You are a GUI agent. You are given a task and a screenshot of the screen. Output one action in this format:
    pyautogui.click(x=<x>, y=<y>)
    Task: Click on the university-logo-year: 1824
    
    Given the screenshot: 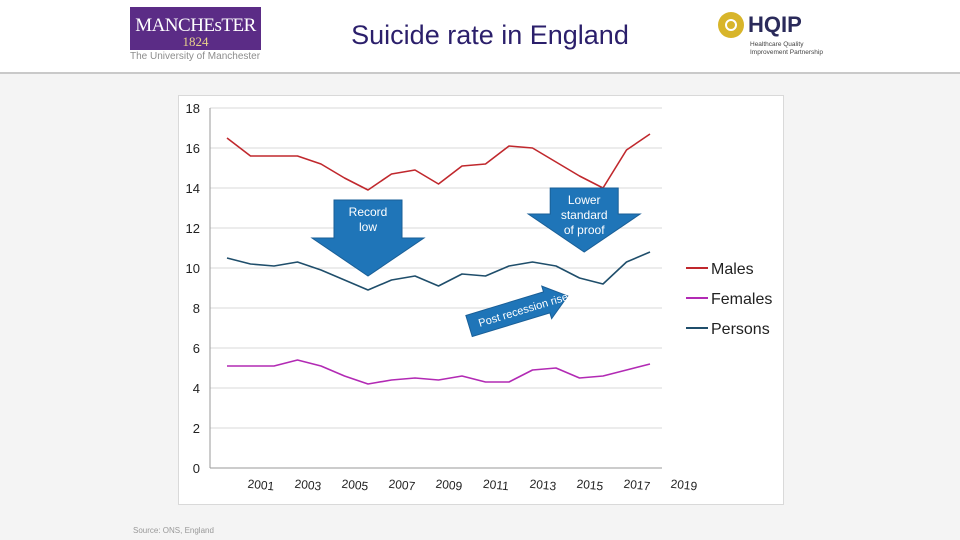 What is the action you would take?
    pyautogui.click(x=195, y=41)
    